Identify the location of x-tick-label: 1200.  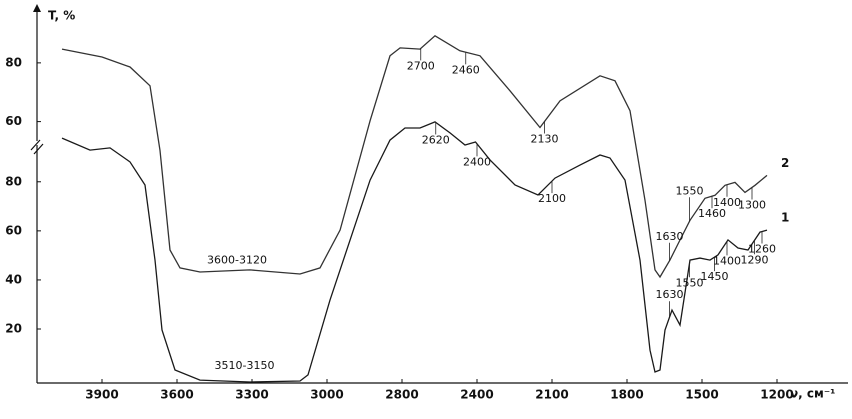
(776, 395).